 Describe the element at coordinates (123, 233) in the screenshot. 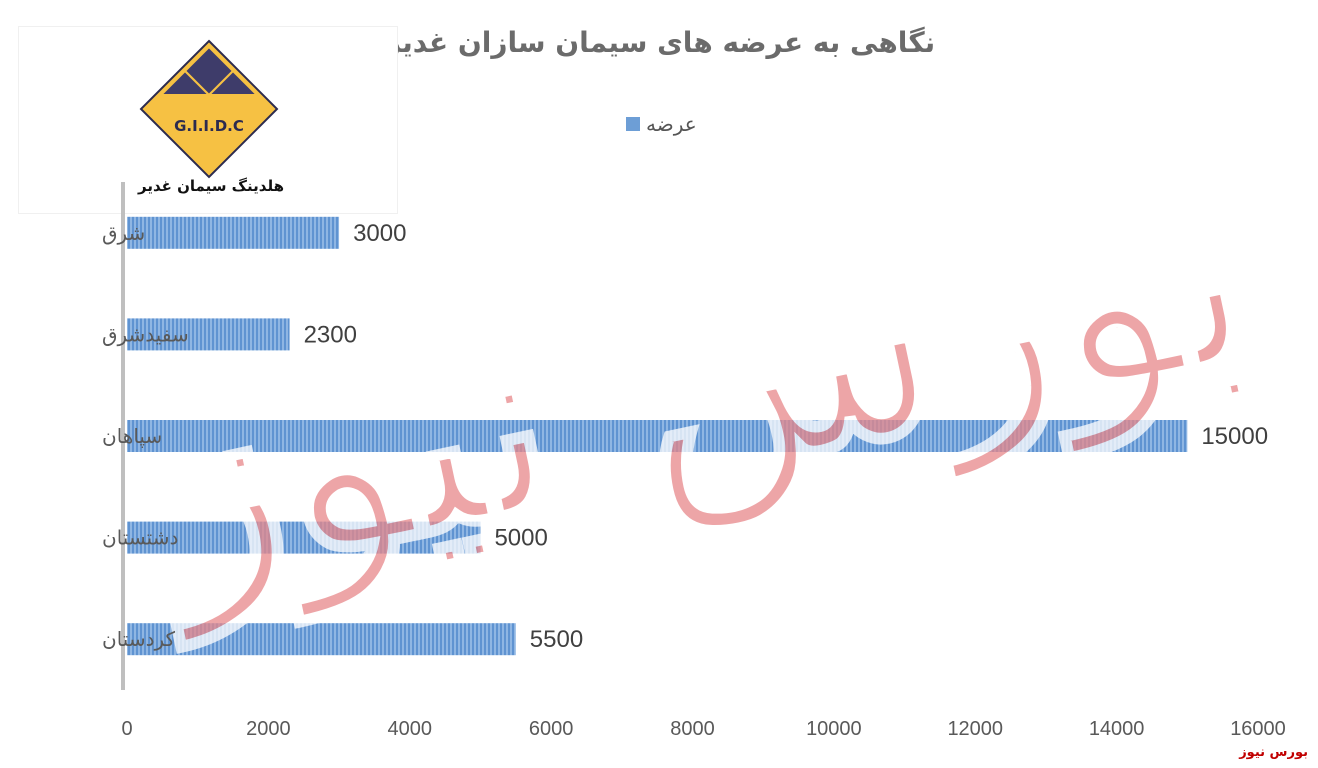

I see `category-label: شرق` at that location.